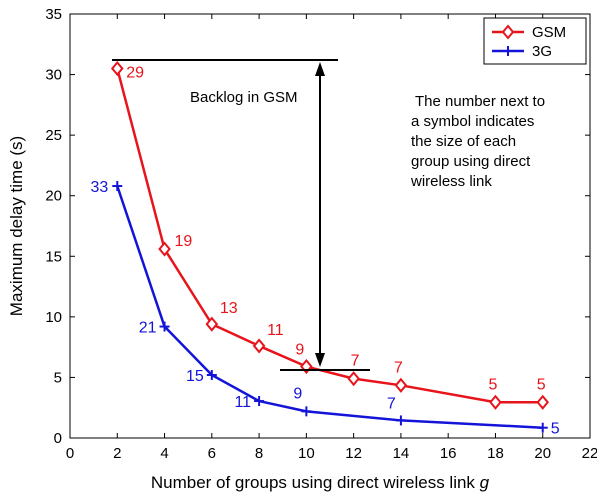  I want to click on x-axis-symbol: g, so click(485, 482).